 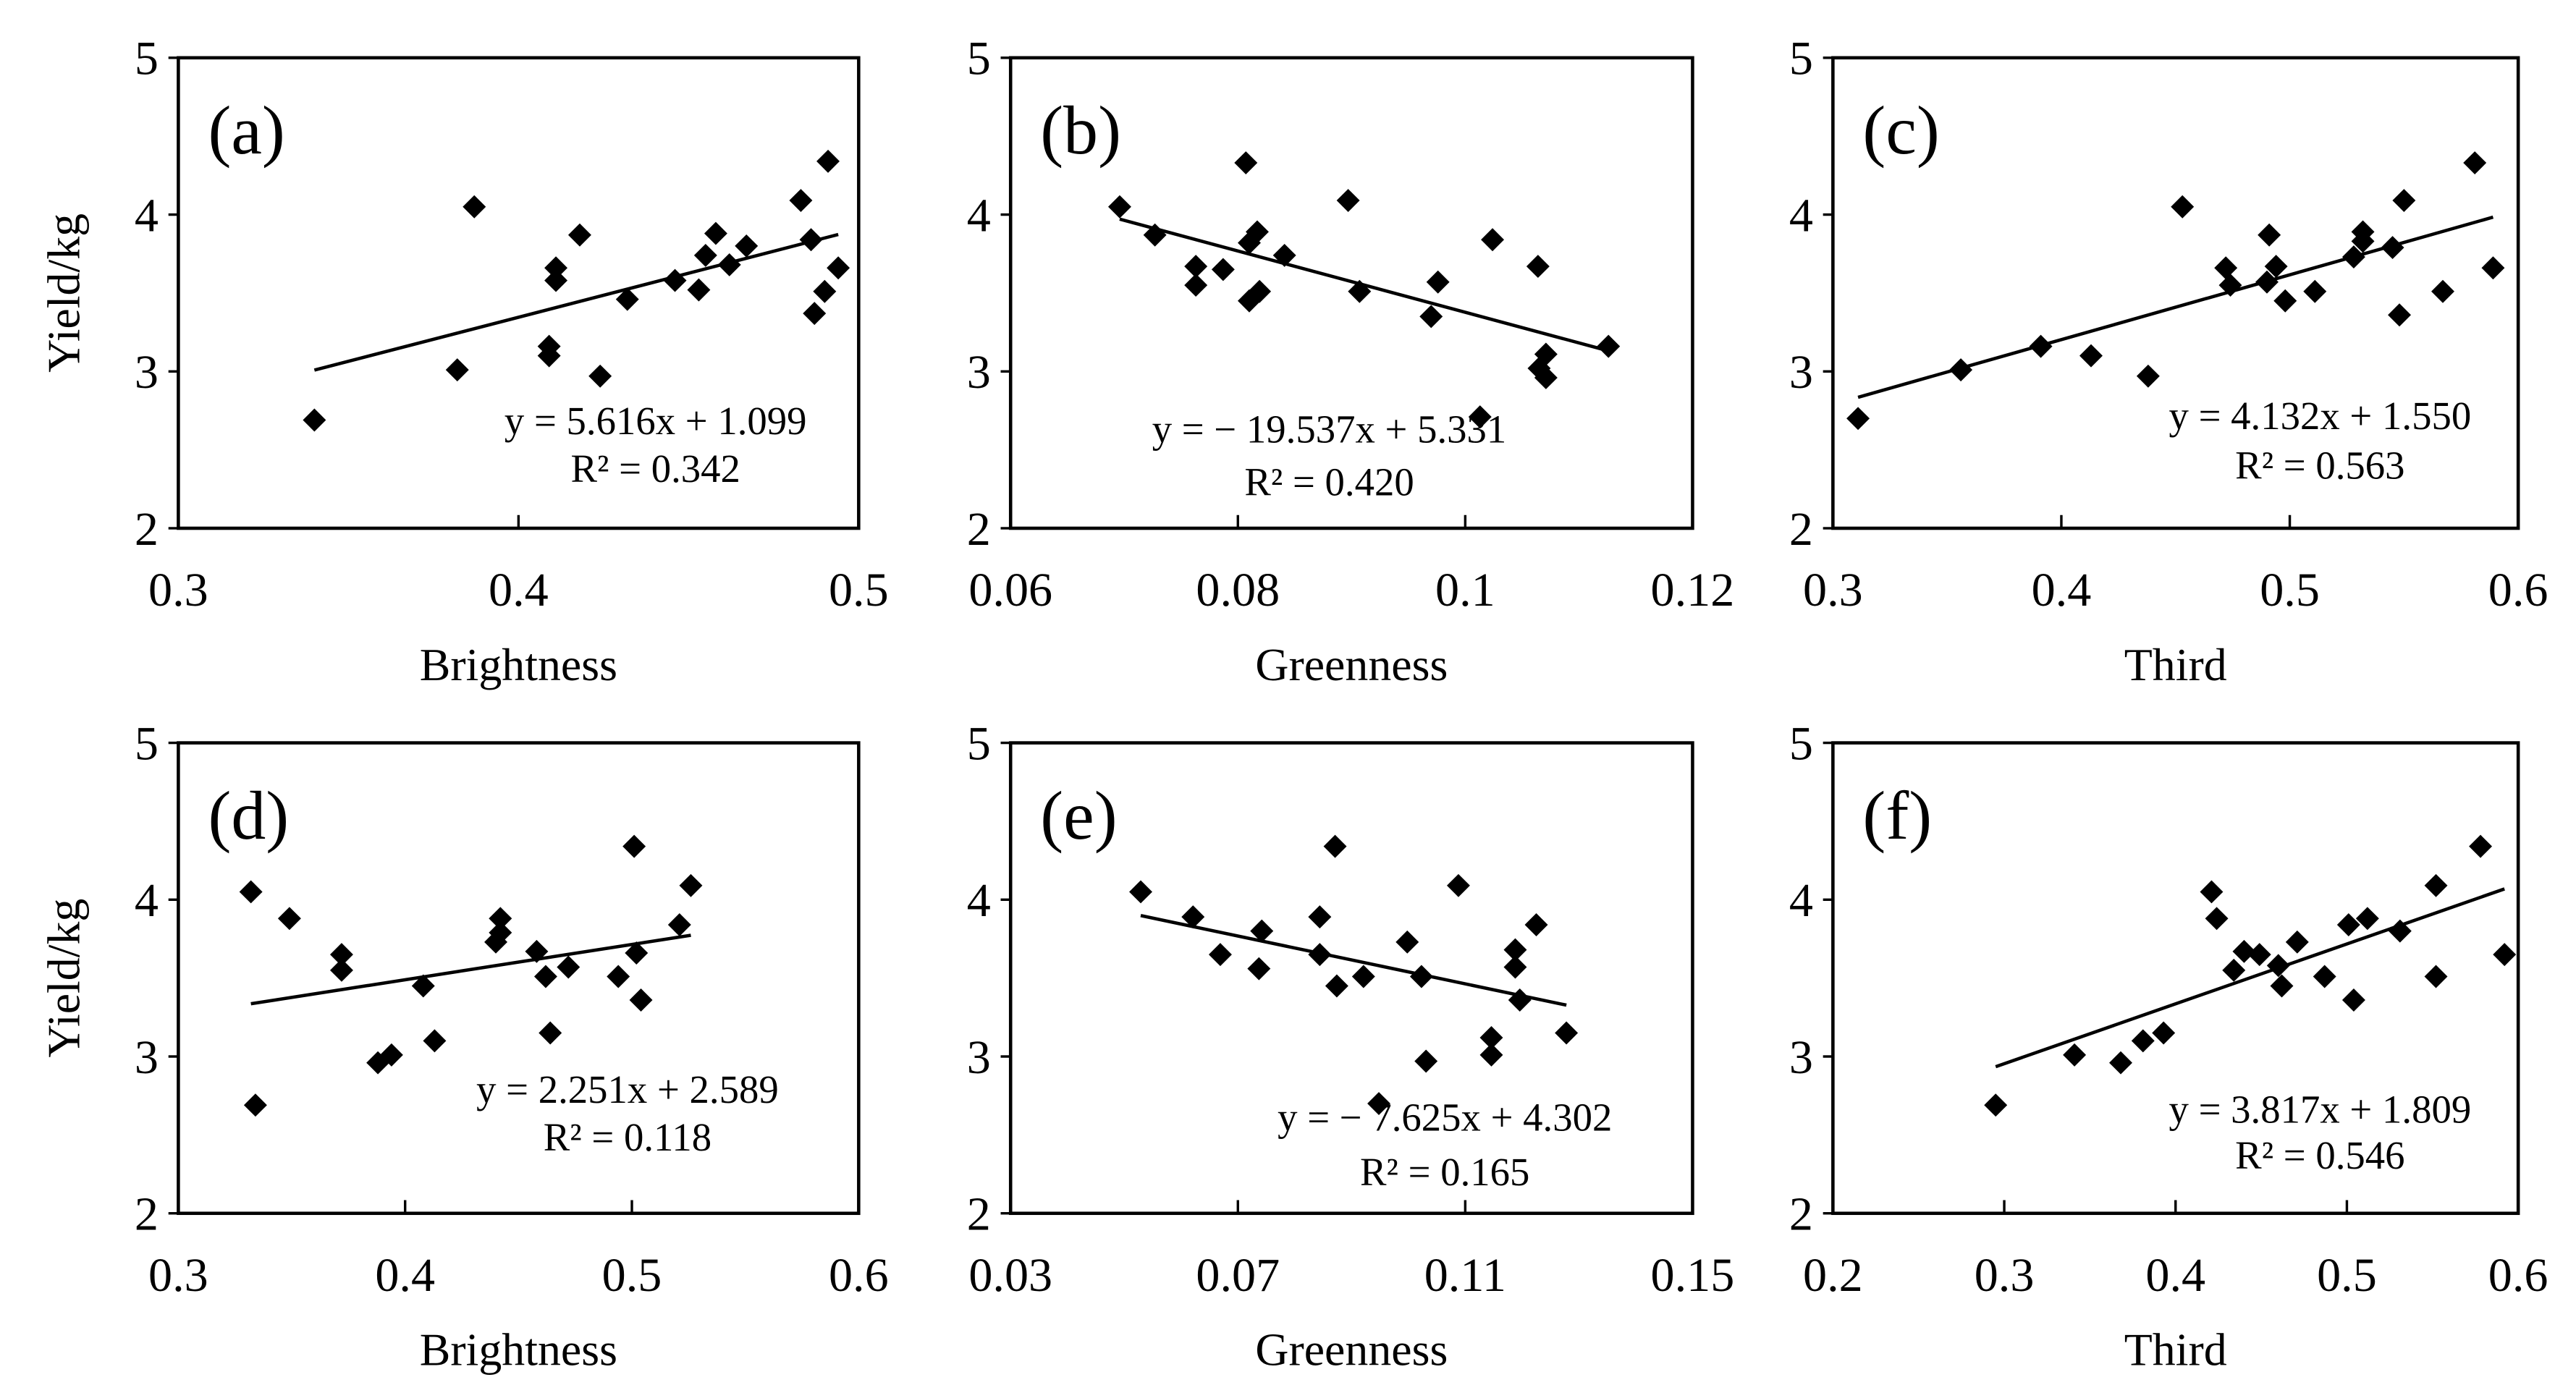 I want to click on panel-label: (e), so click(x=1078, y=816).